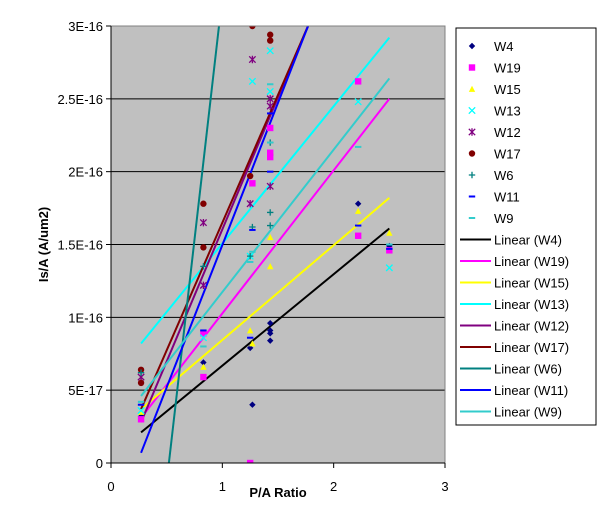 This screenshot has height=506, width=598. What do you see at coordinates (333, 486) in the screenshot?
I see `x-tick-label: 2` at bounding box center [333, 486].